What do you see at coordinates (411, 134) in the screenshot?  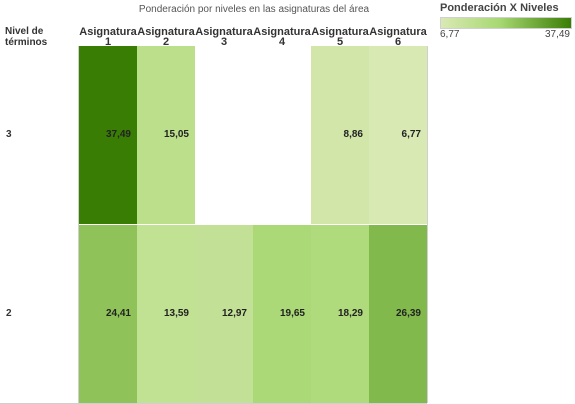 I see `cell-value-label: 6,77` at bounding box center [411, 134].